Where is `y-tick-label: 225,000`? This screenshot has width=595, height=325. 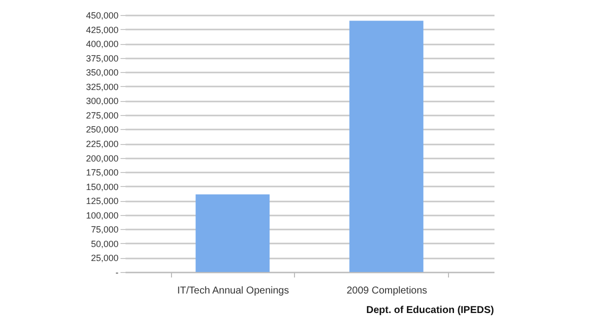 y-tick-label: 225,000 is located at coordinates (102, 144).